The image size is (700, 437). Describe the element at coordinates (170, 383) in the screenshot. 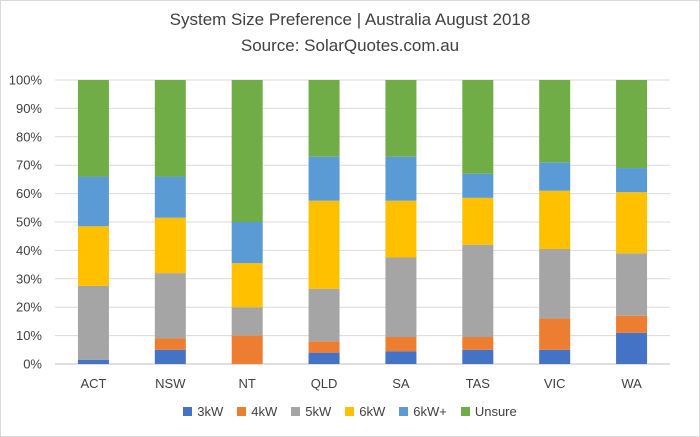

I see `x-tick-label: NSW` at that location.